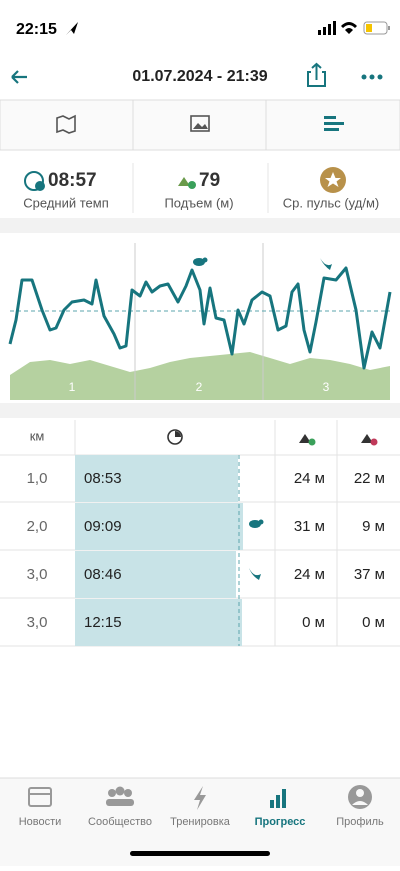  I want to click on share-button, so click(316, 74).